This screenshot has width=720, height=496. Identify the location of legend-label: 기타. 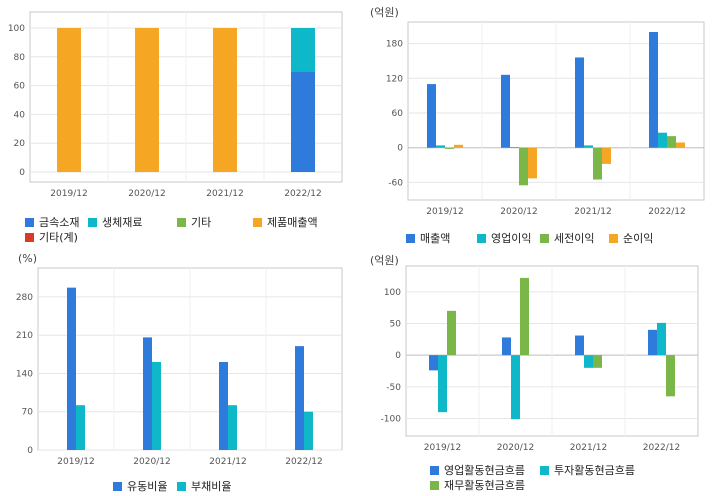
(201, 222).